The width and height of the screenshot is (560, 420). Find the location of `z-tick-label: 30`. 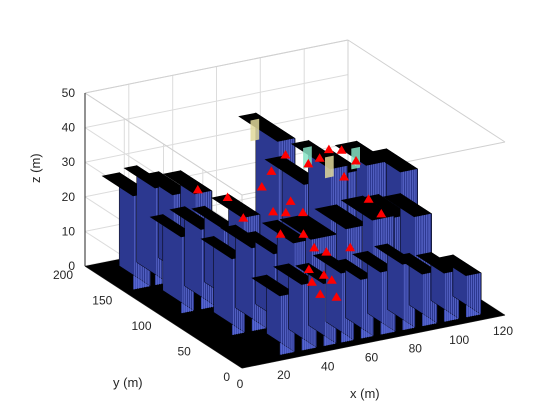

z-tick-label: 30 is located at coordinates (69, 162).